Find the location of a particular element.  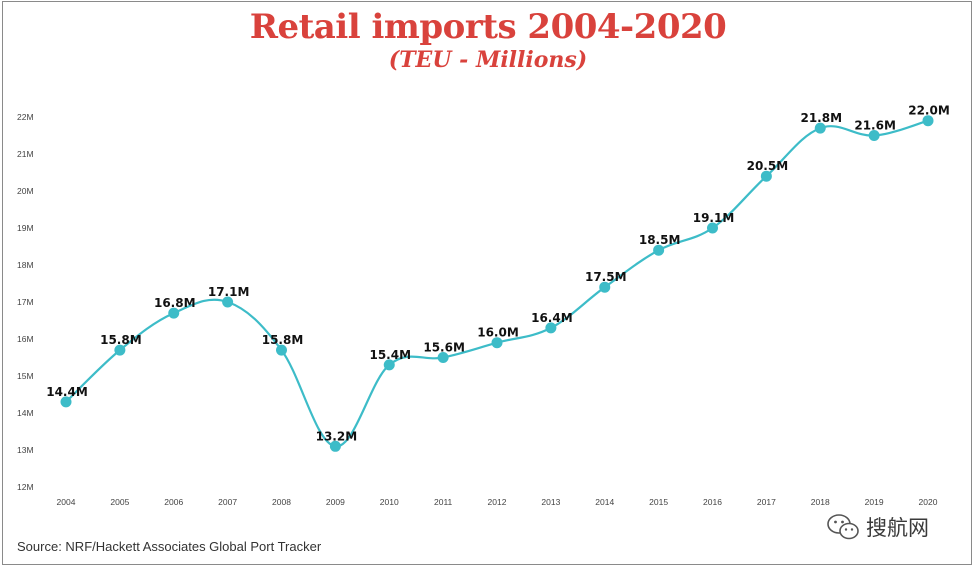

x-tick-label: 2016 is located at coordinates (712, 502).